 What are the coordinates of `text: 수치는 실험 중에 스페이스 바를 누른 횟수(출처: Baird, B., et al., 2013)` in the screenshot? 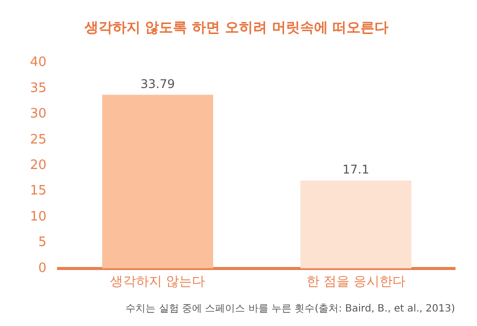 It's located at (291, 309).